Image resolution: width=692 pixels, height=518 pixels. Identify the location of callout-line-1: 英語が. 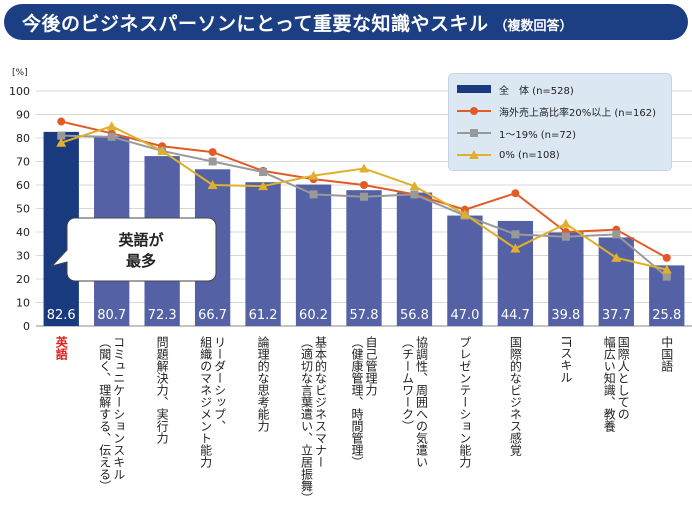
(141, 240).